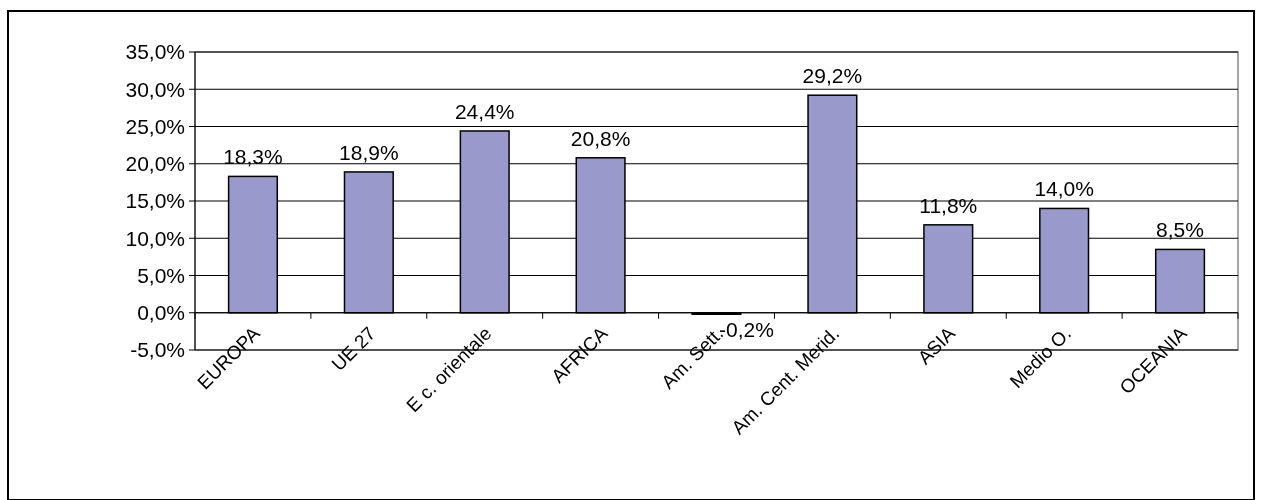  Describe the element at coordinates (161, 313) in the screenshot. I see `y-tick-label: 0,0%` at that location.